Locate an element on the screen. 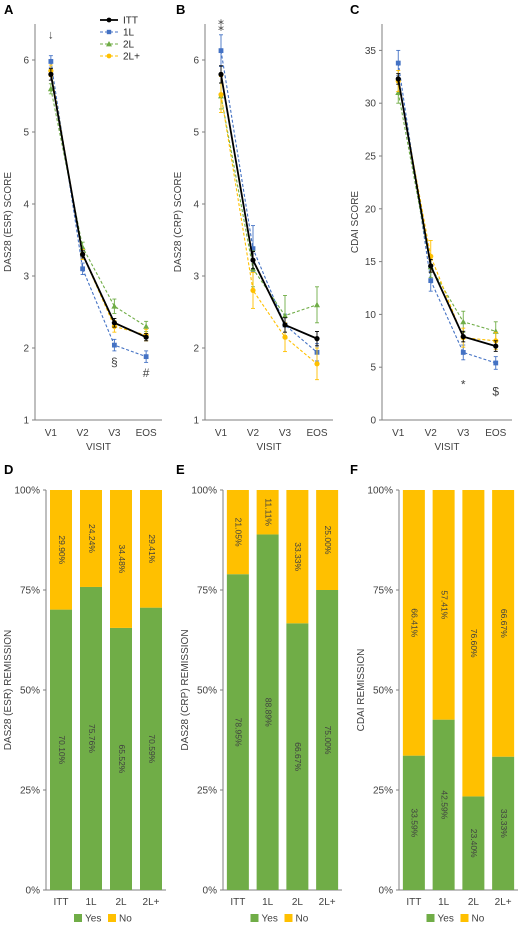  x-tick-label: V1 is located at coordinates (398, 433).